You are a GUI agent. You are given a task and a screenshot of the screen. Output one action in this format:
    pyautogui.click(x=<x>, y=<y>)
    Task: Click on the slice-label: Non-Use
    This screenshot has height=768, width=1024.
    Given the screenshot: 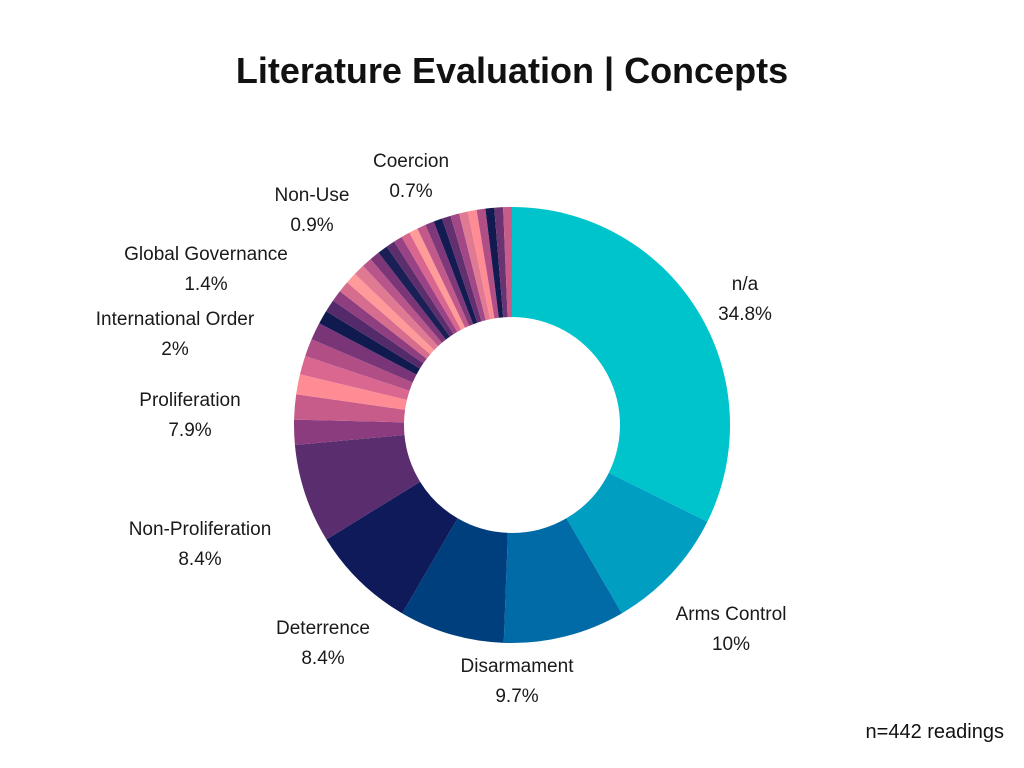 What is the action you would take?
    pyautogui.click(x=312, y=195)
    